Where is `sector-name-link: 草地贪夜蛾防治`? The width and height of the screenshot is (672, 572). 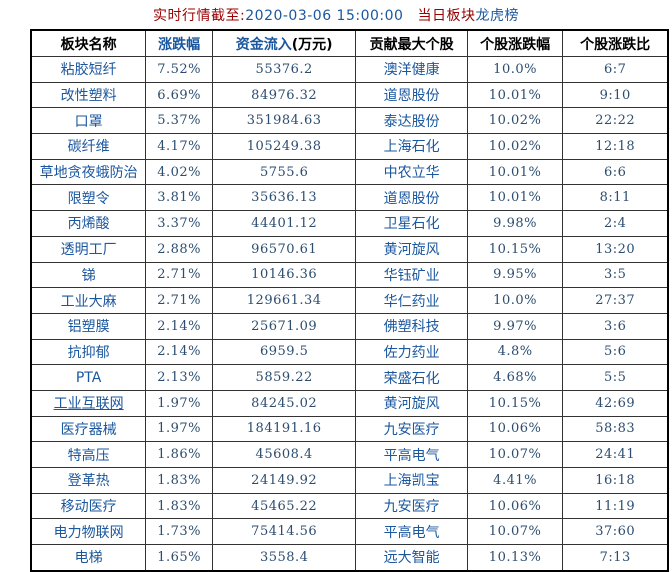
sector-name-link: 草地贪夜蛾防治 is located at coordinates (88, 173).